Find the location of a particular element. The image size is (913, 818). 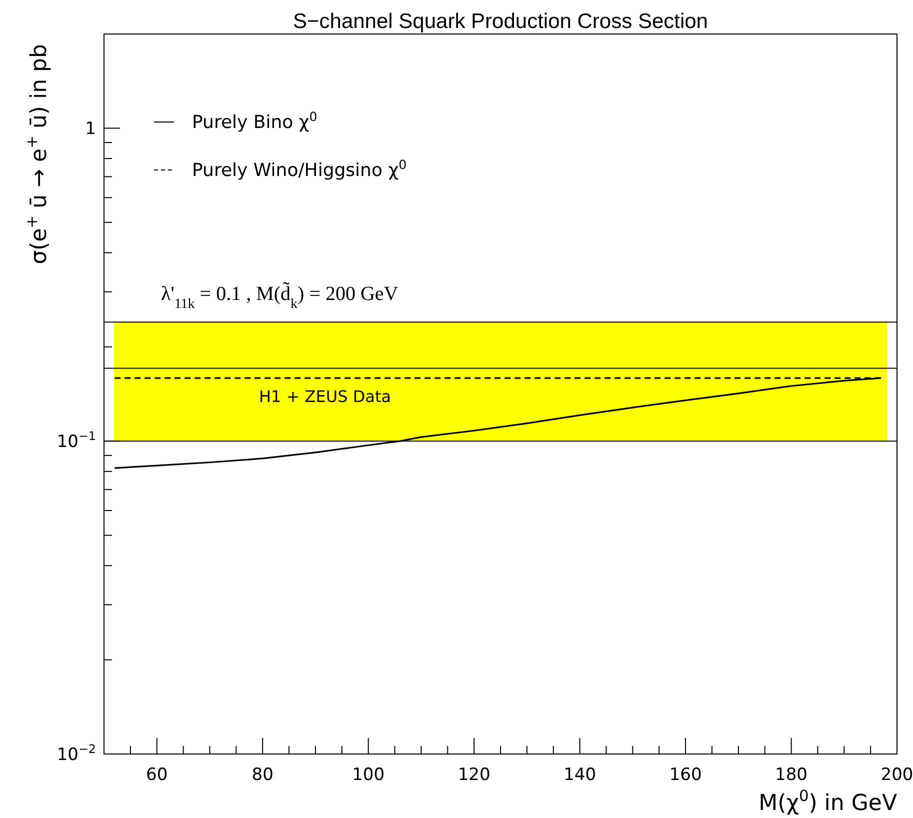

x-tick-label: 140 is located at coordinates (580, 775).